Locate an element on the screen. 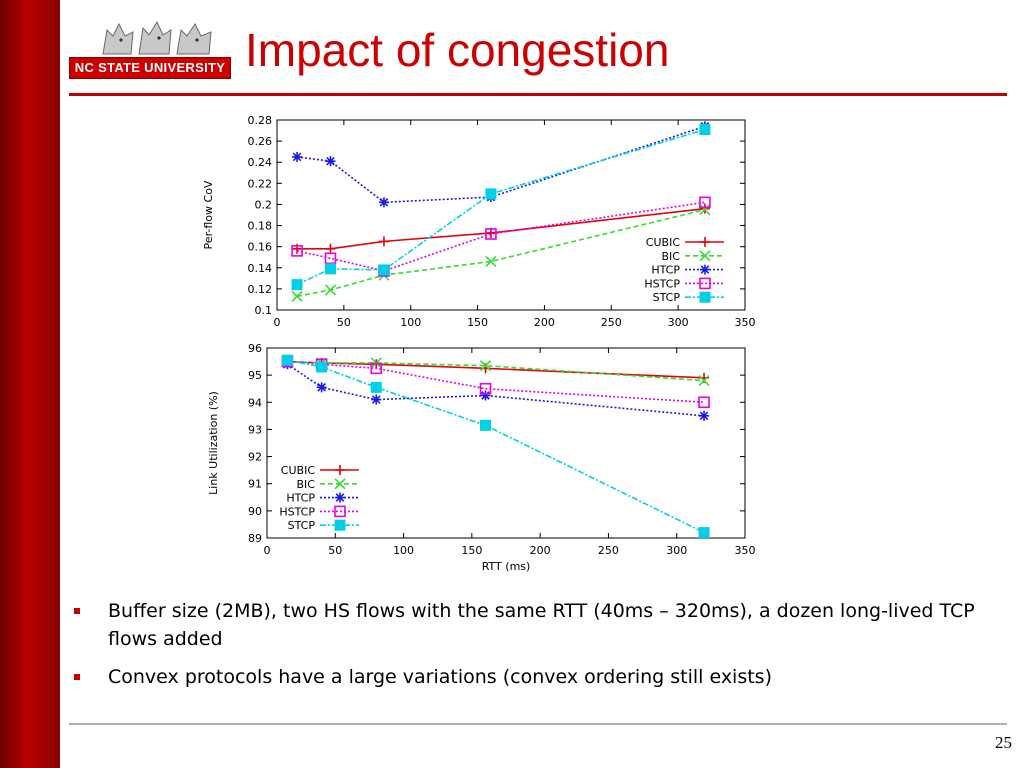 Image resolution: width=1024 pixels, height=768 pixels. university-logo: NC STATE UNIVERSITY is located at coordinates (150, 50).